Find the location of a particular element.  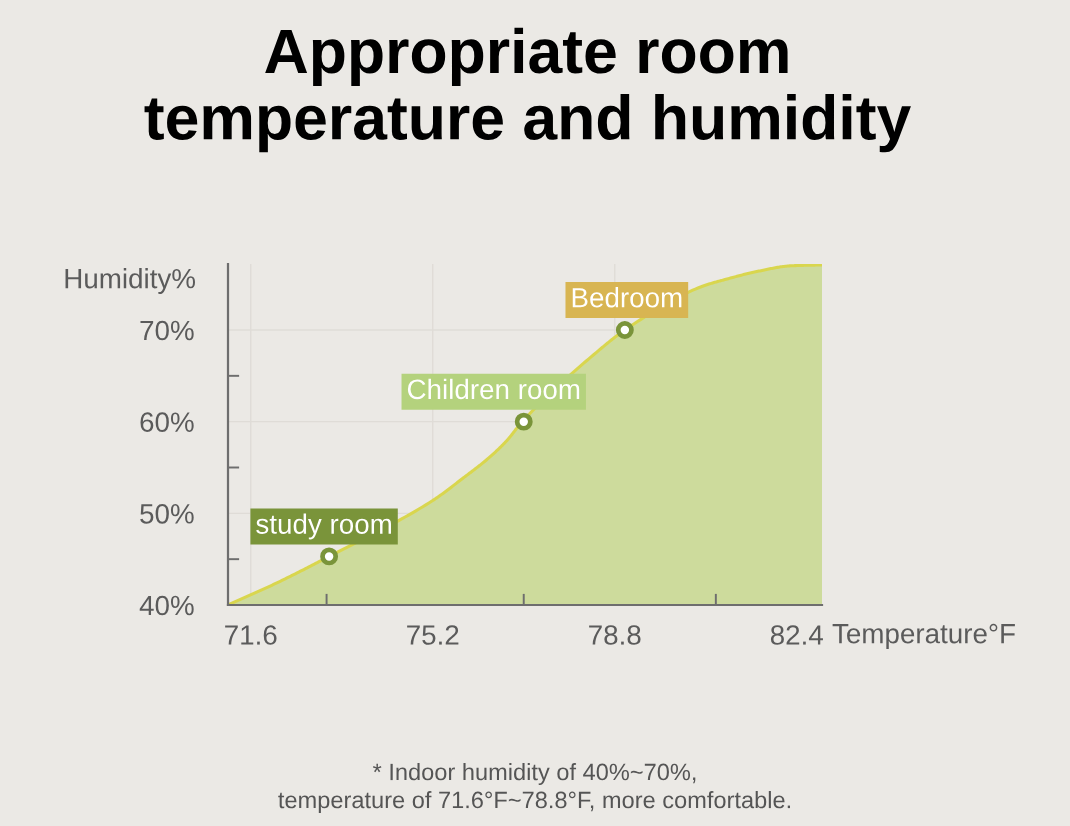

y-axis-title: Humidity% is located at coordinates (130, 281).